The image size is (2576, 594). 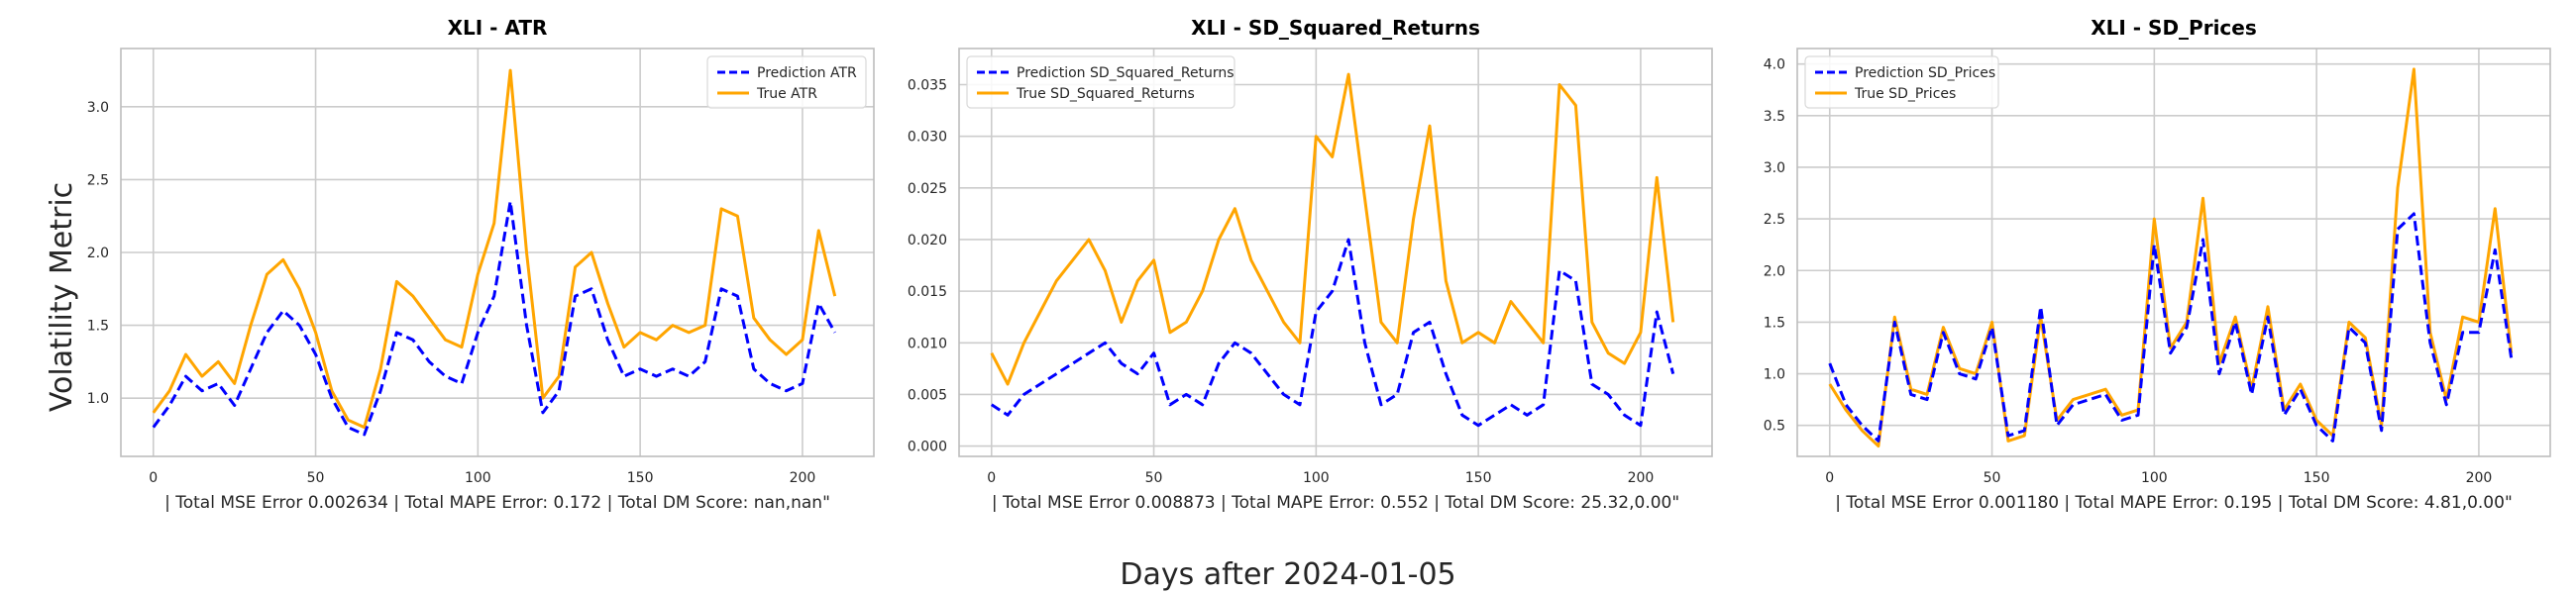 I want to click on legend-label-true: True SD_Squared_Returns, so click(x=1105, y=94).